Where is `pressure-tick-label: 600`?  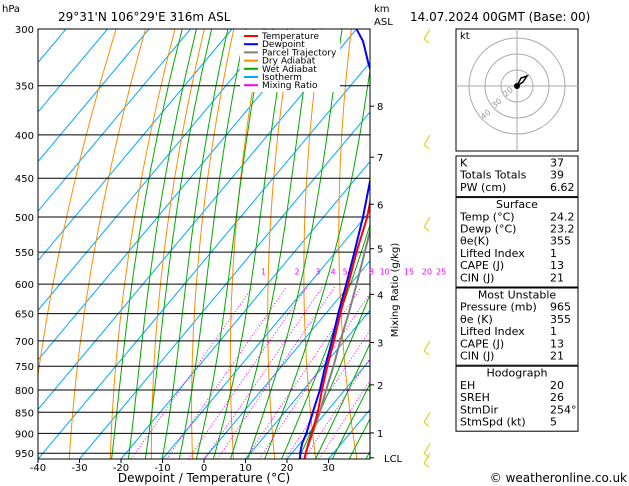
pressure-tick-label: 600 is located at coordinates (24, 285).